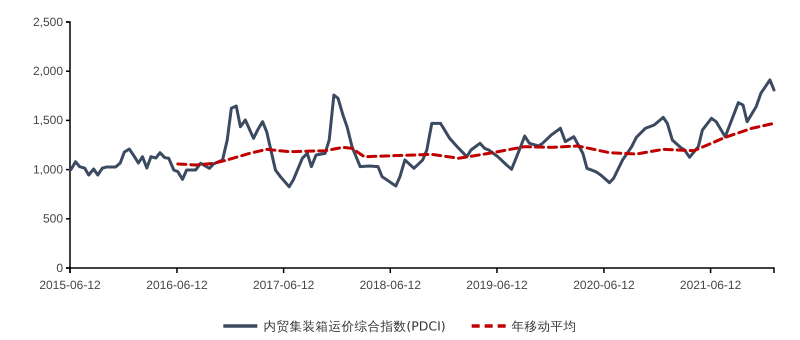  I want to click on x-tick-label: 2018-06-12, so click(391, 285).